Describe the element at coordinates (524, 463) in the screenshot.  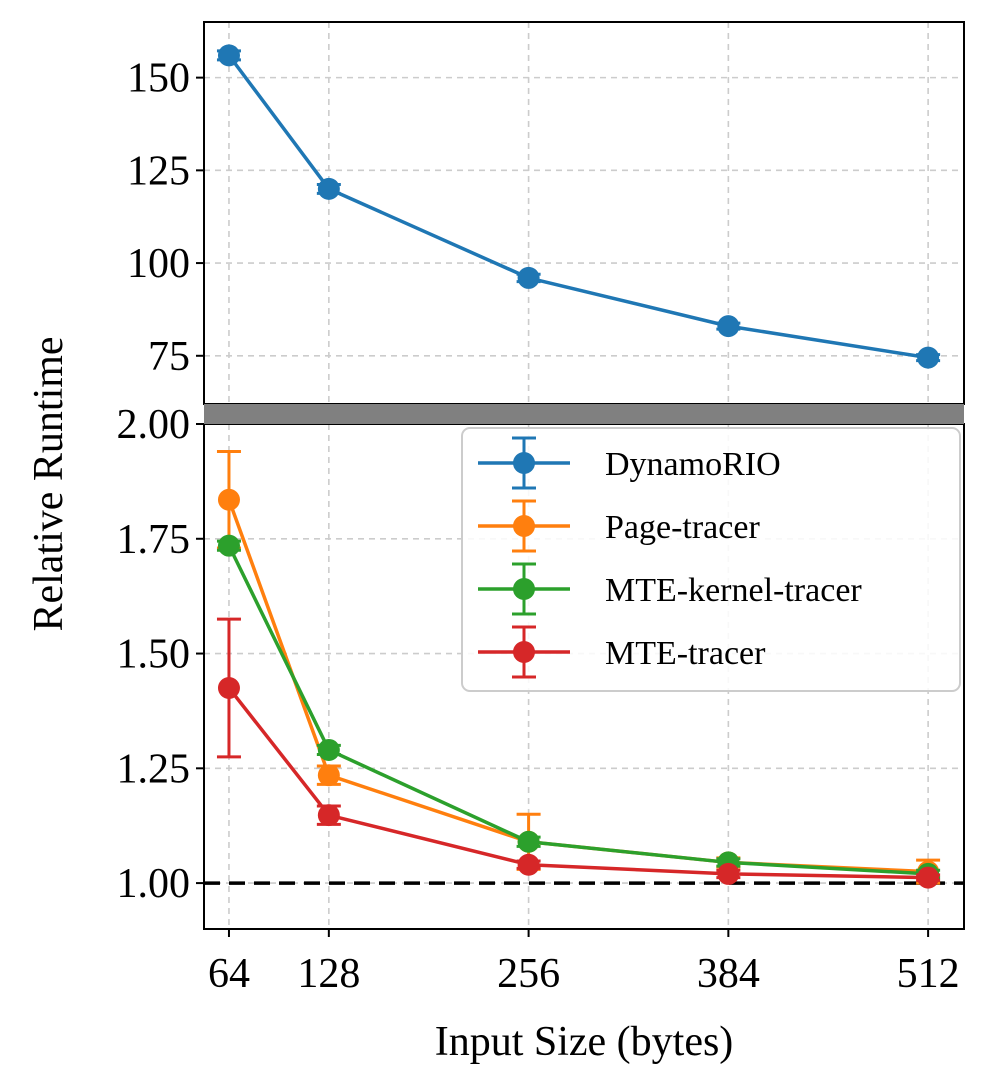
I see `legend-marker-dynamorio` at that location.